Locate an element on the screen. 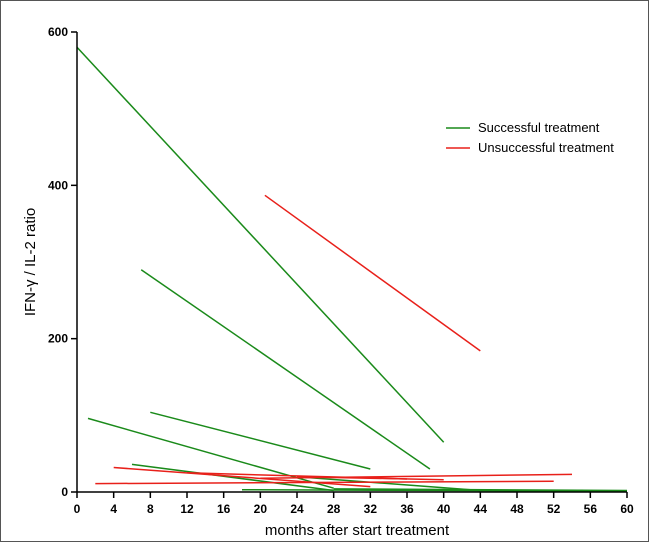  x-ticks: 0 4 8 12 16 20 24 28 32 36 40 44 48 52 56 60 is located at coordinates (354, 504).